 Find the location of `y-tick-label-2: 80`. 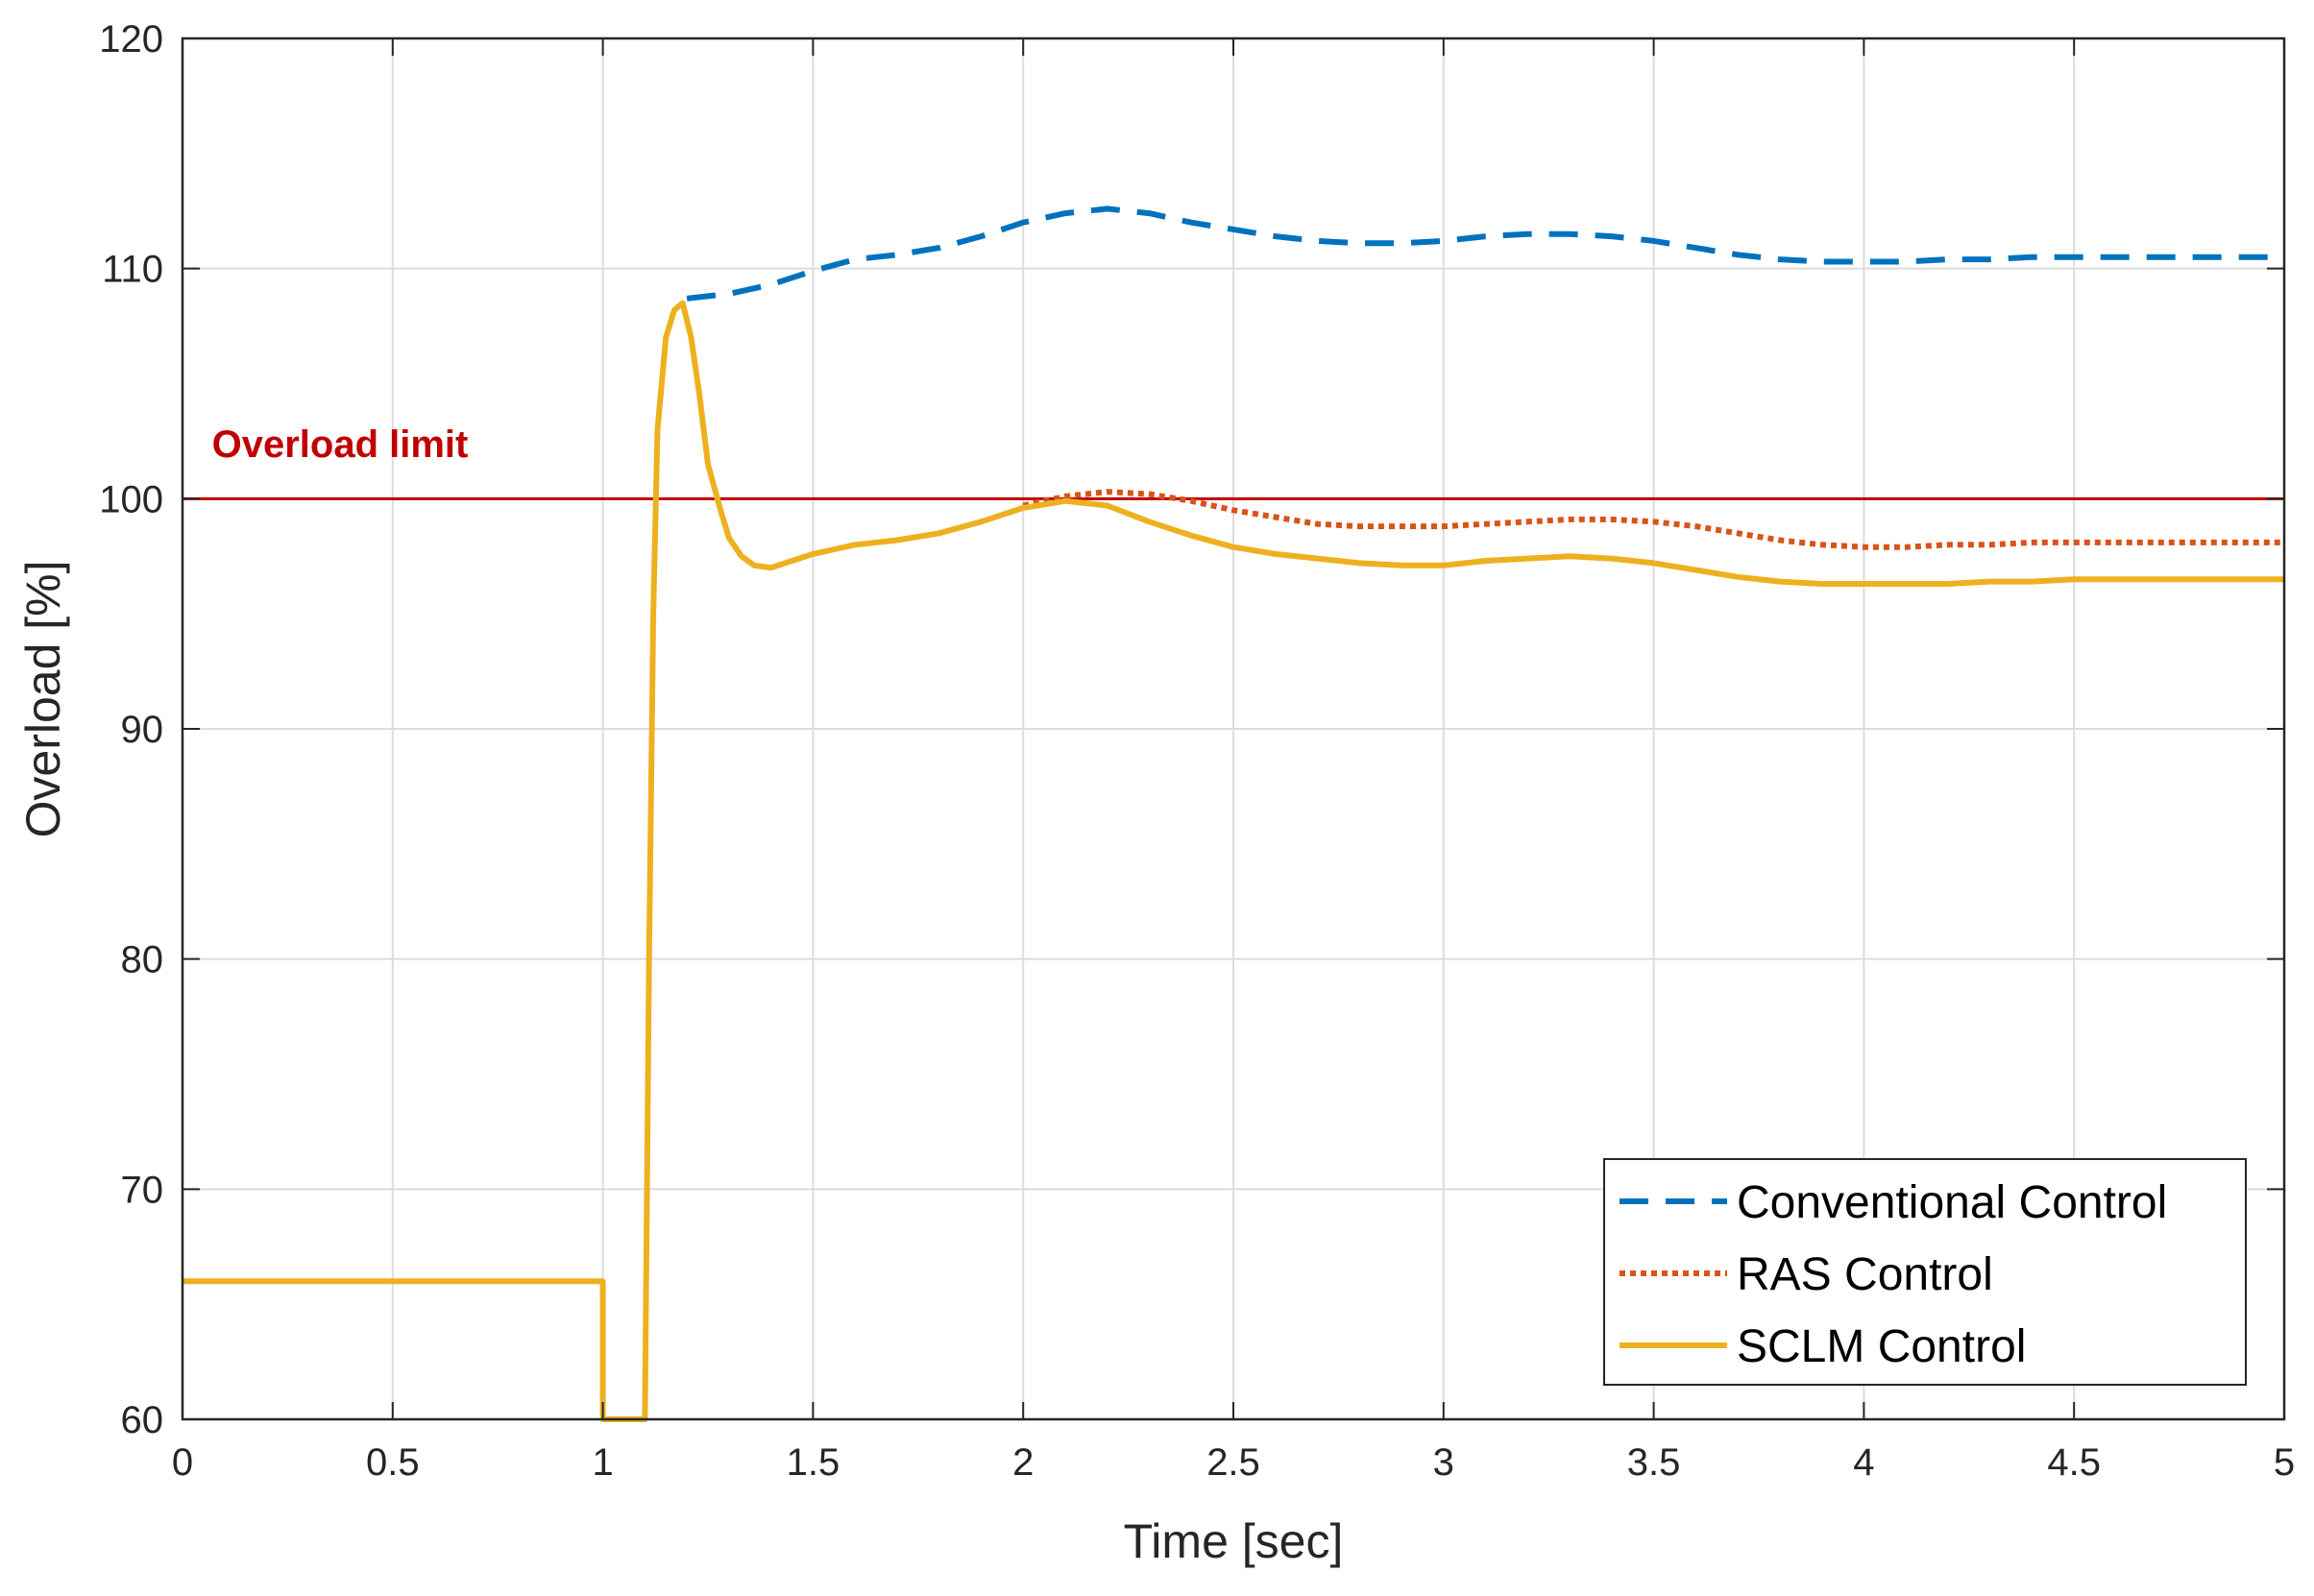

y-tick-label-2: 80 is located at coordinates (142, 960).